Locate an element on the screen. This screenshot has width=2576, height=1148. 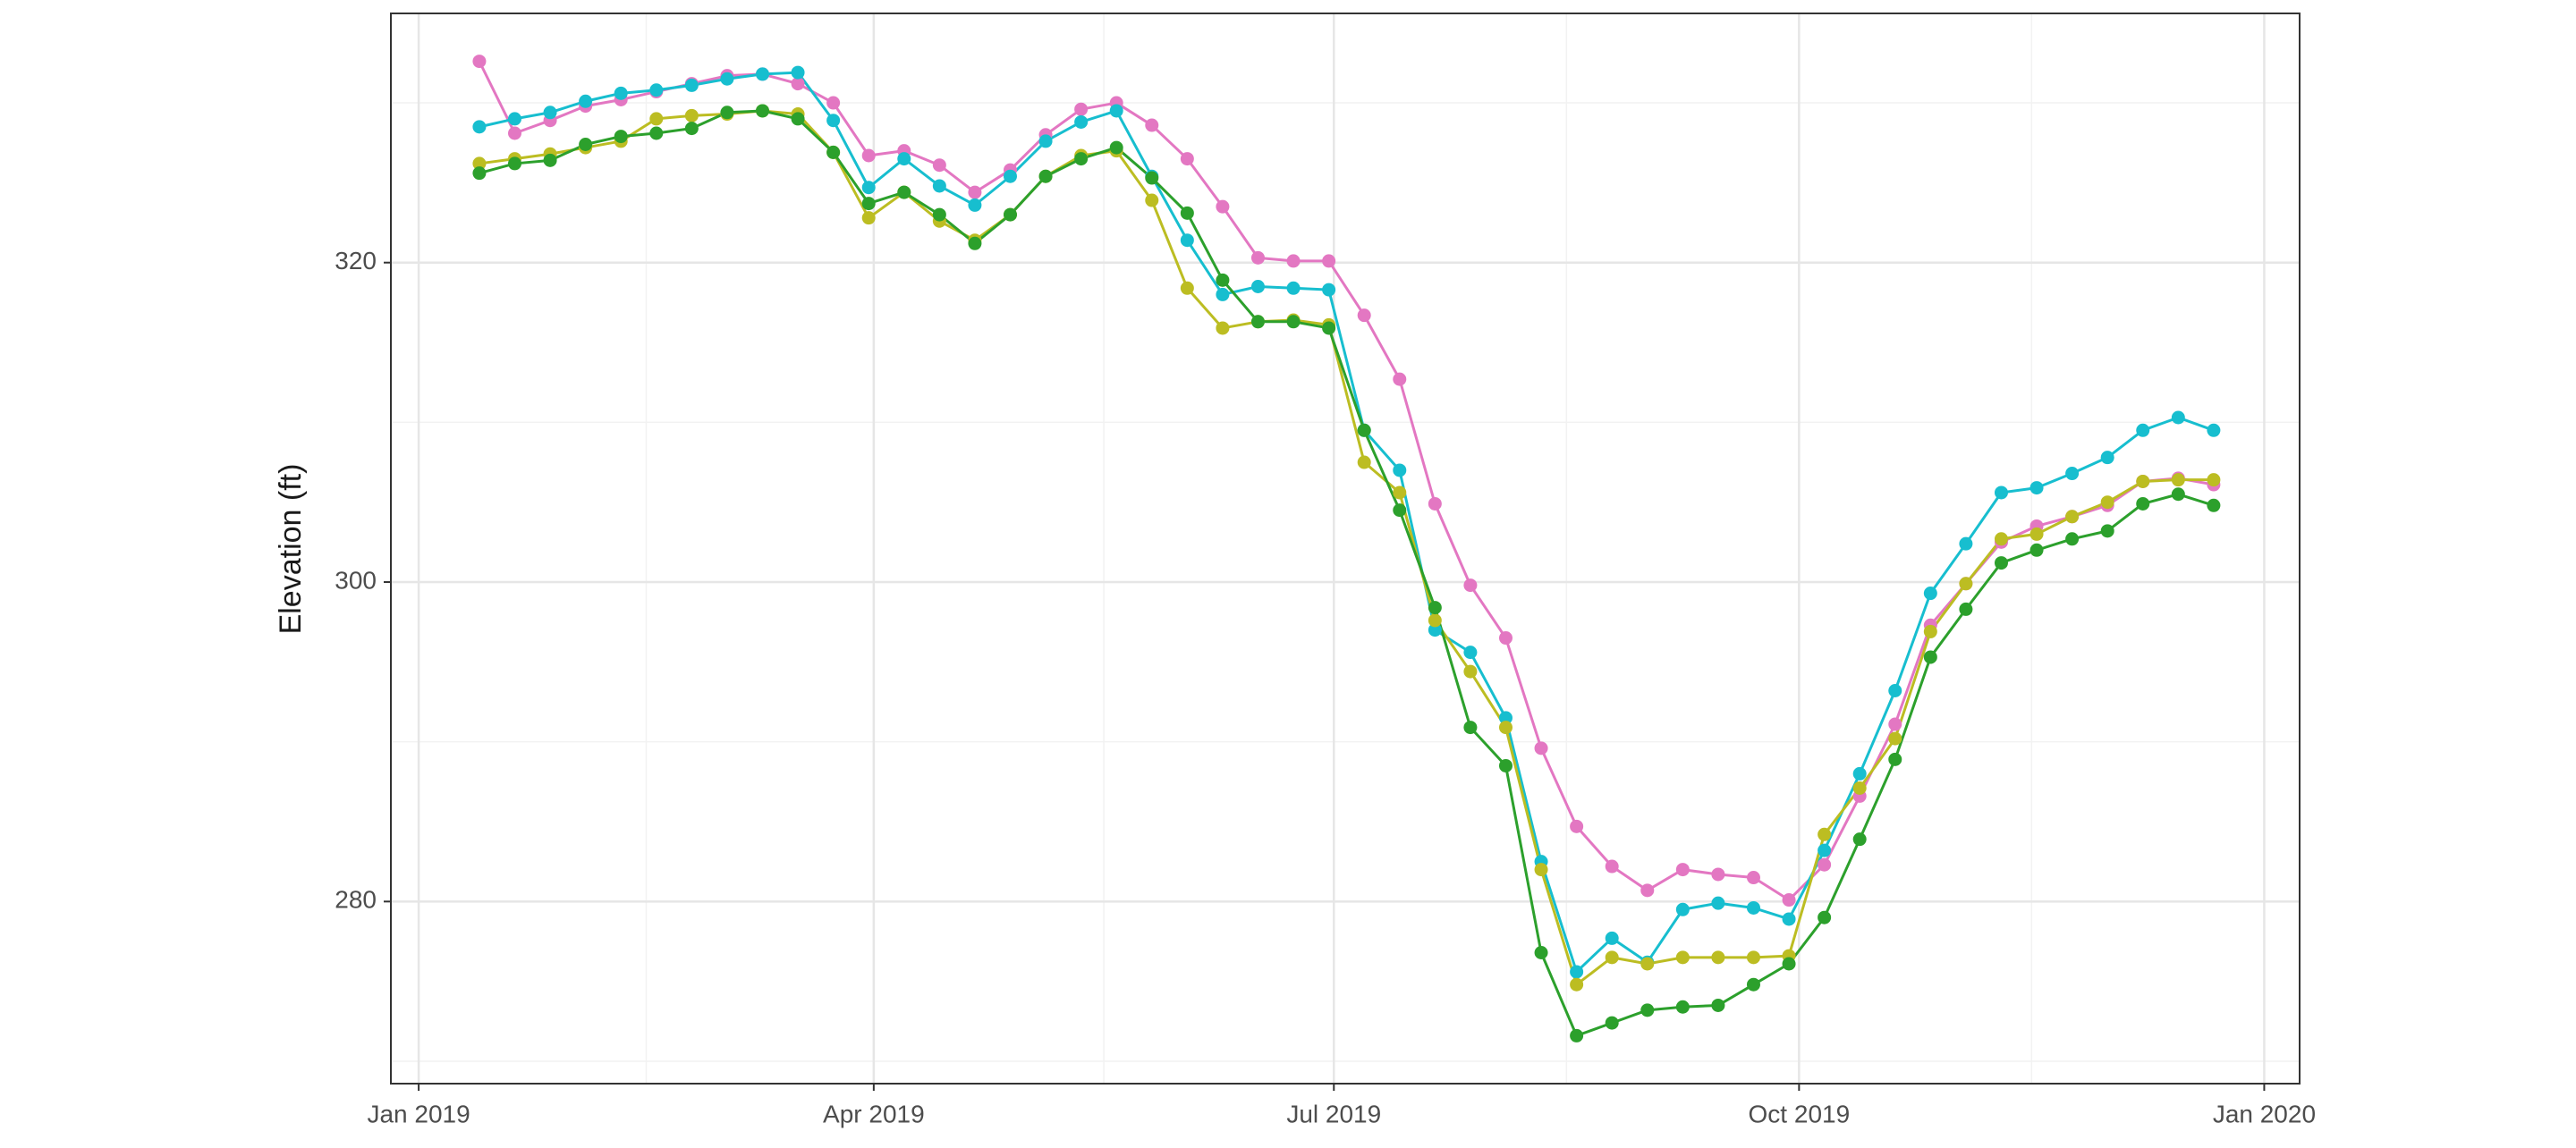
x-tick-label: Jul 2019 is located at coordinates (1333, 1113).